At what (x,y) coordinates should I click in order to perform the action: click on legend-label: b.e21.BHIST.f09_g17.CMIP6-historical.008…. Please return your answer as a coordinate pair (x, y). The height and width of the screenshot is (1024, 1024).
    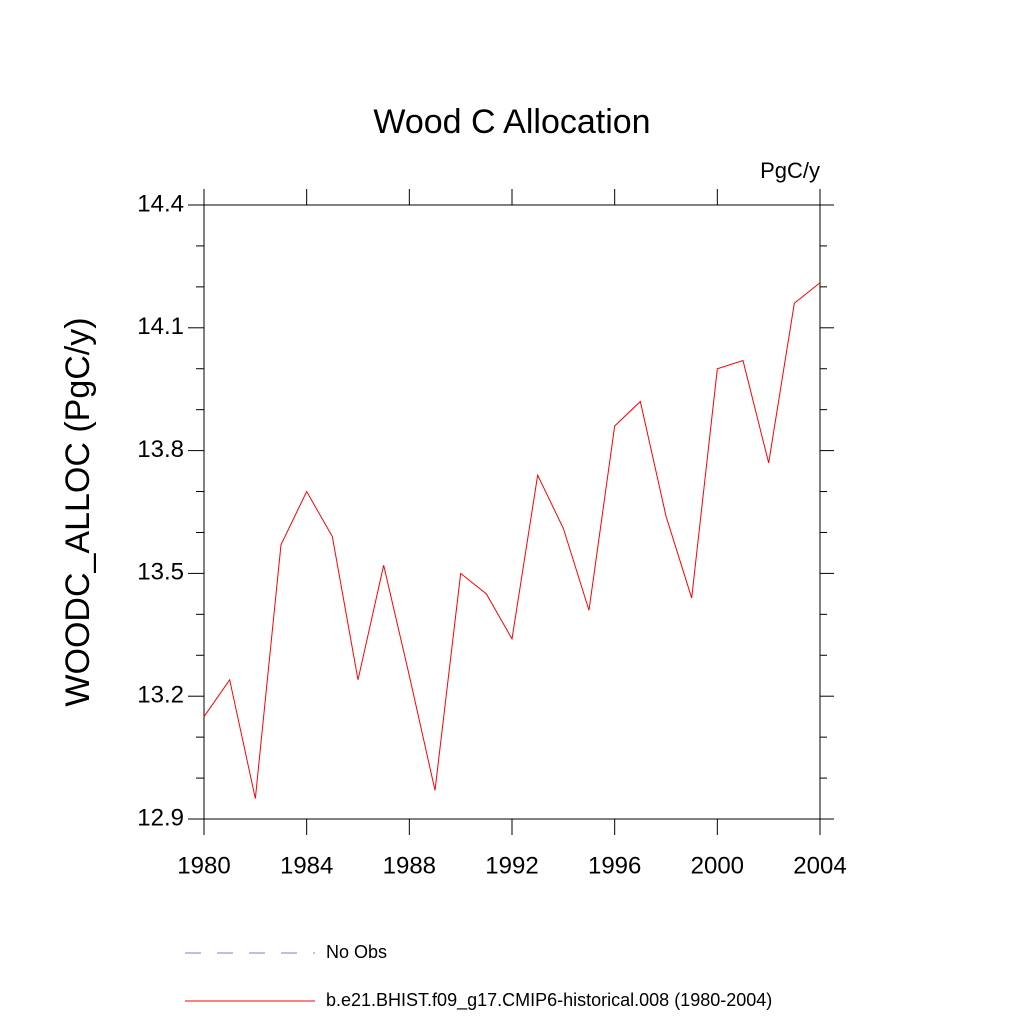
    Looking at the image, I should click on (549, 1000).